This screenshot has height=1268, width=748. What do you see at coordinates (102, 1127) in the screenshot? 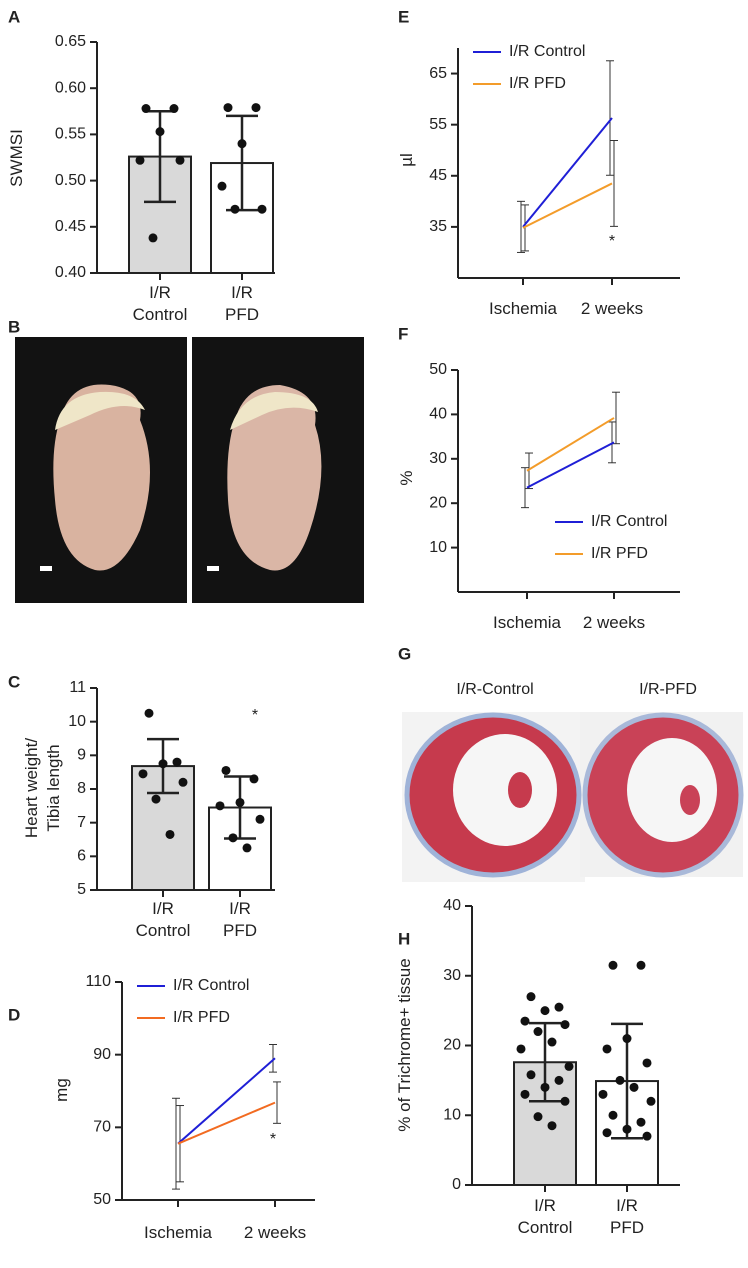
I see `y-tick-label: 70` at bounding box center [102, 1127].